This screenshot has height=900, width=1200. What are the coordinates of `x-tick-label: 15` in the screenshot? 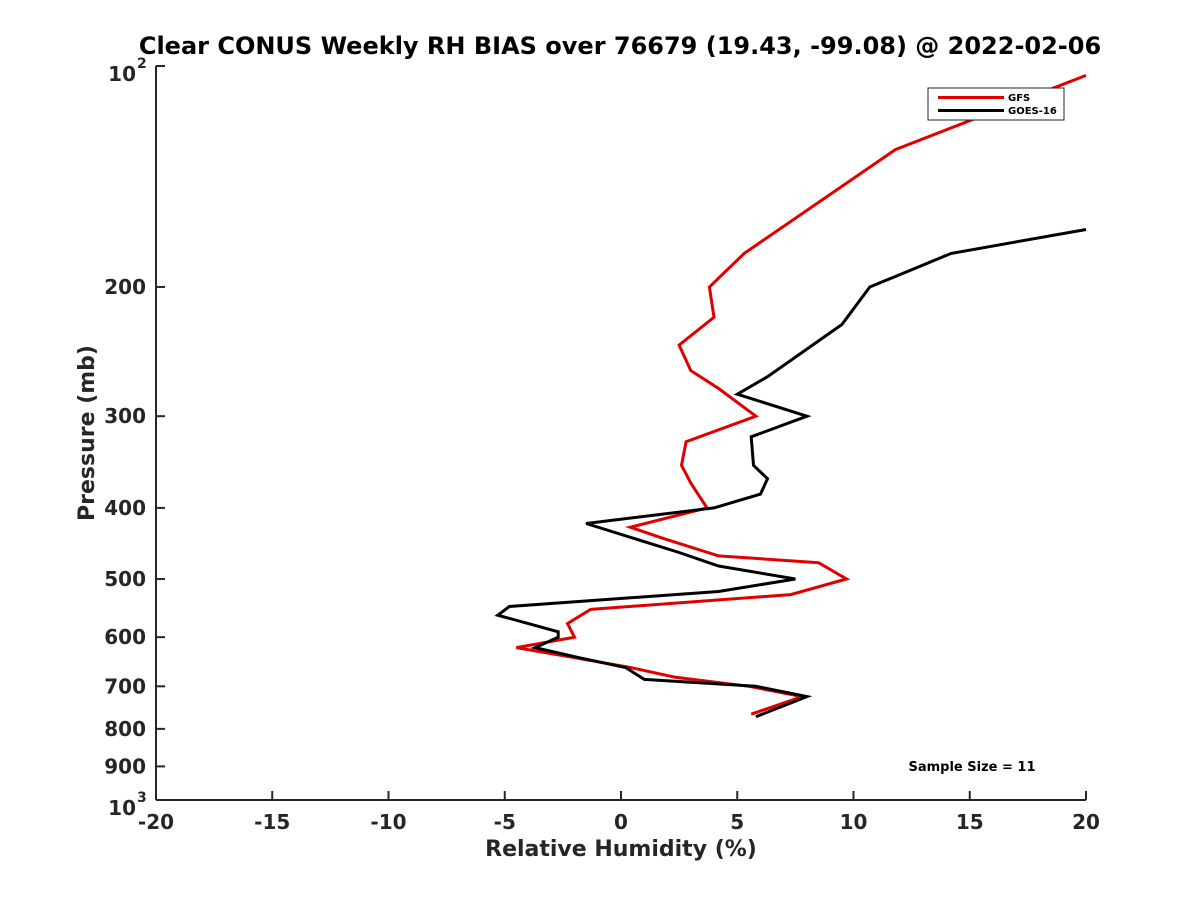 It's located at (970, 822).